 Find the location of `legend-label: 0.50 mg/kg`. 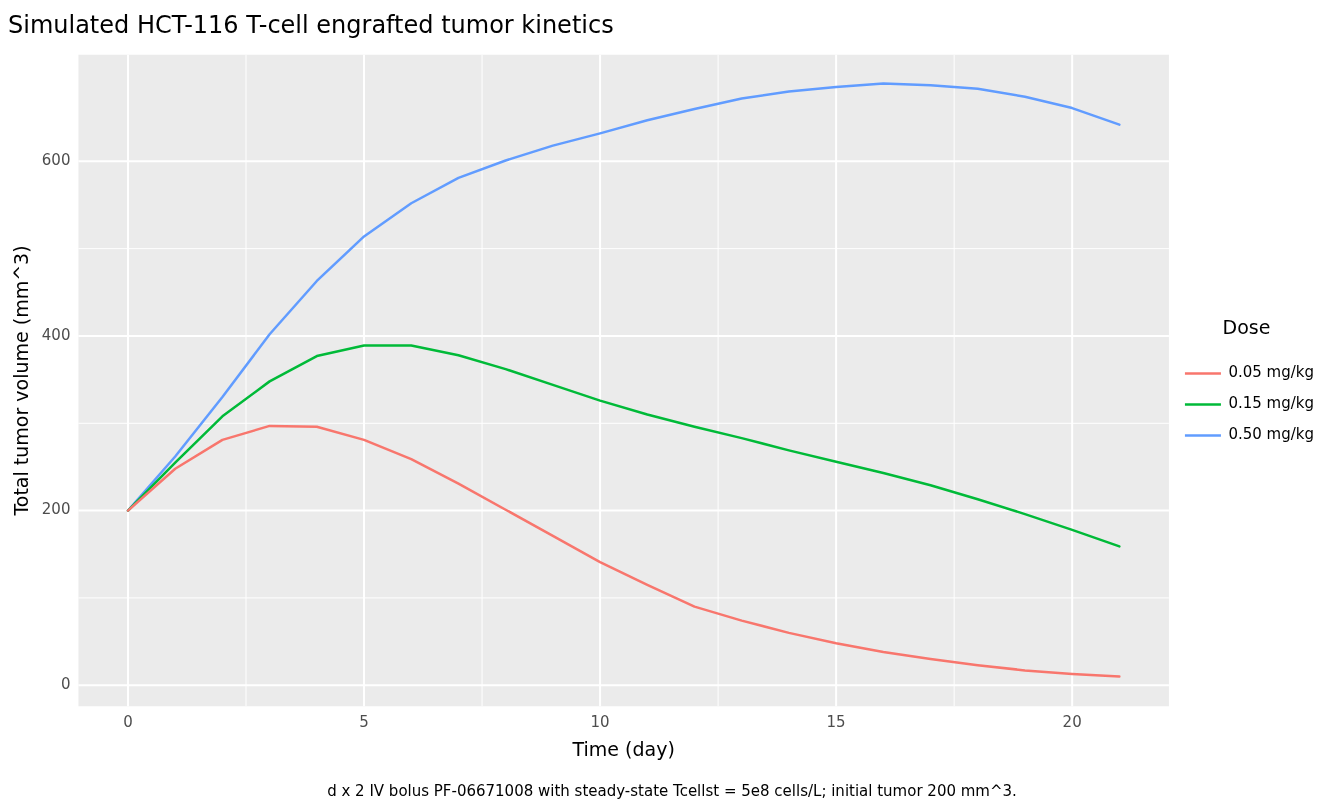

legend-label: 0.50 mg/kg is located at coordinates (1271, 434).